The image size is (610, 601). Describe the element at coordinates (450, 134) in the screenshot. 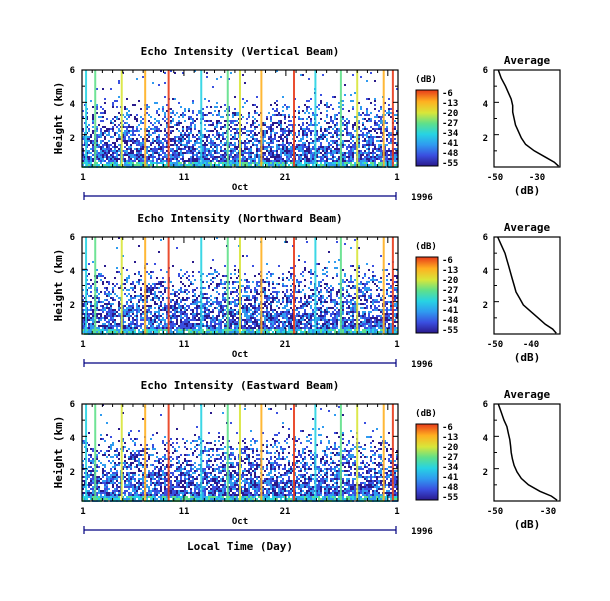

I see `colorbar-tick-label: -34` at that location.